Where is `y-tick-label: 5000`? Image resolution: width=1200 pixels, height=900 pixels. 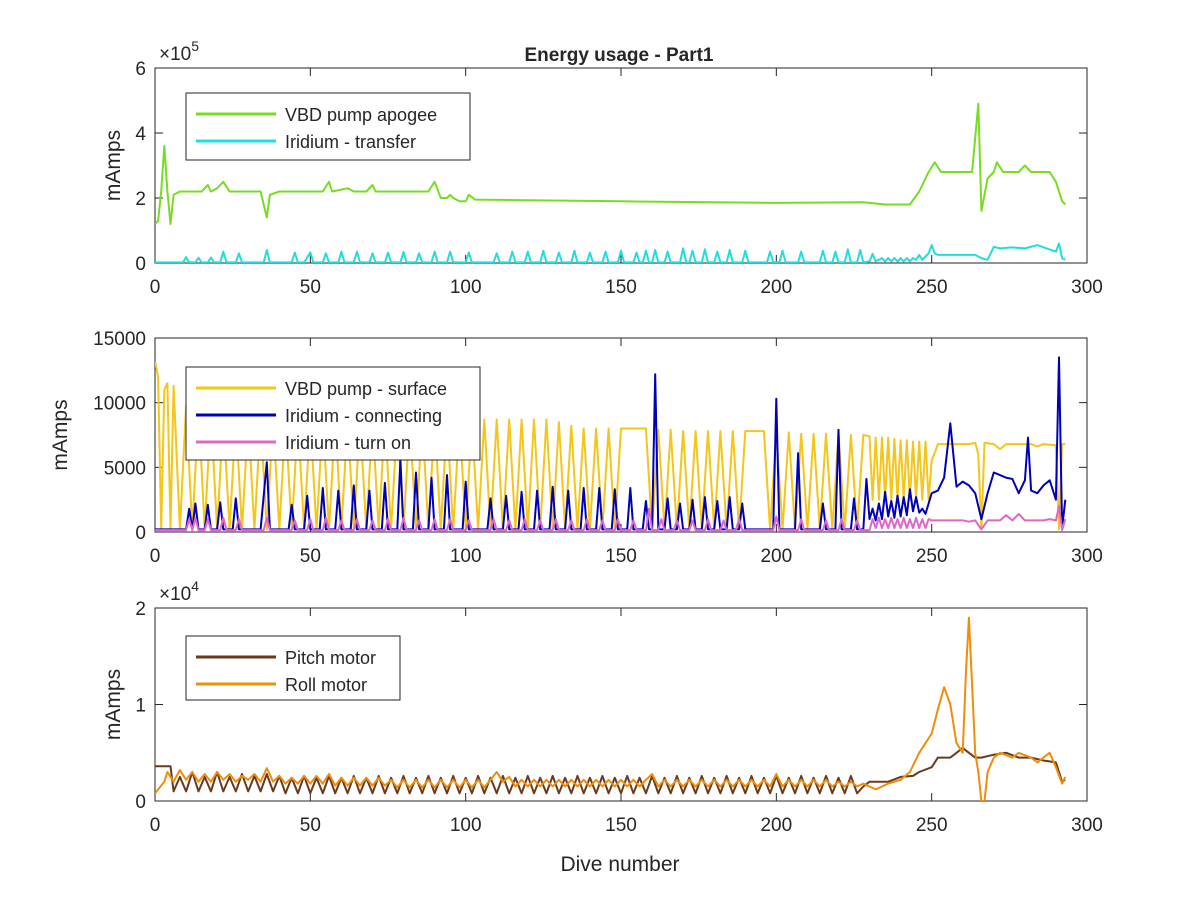 y-tick-label: 5000 is located at coordinates (125, 468).